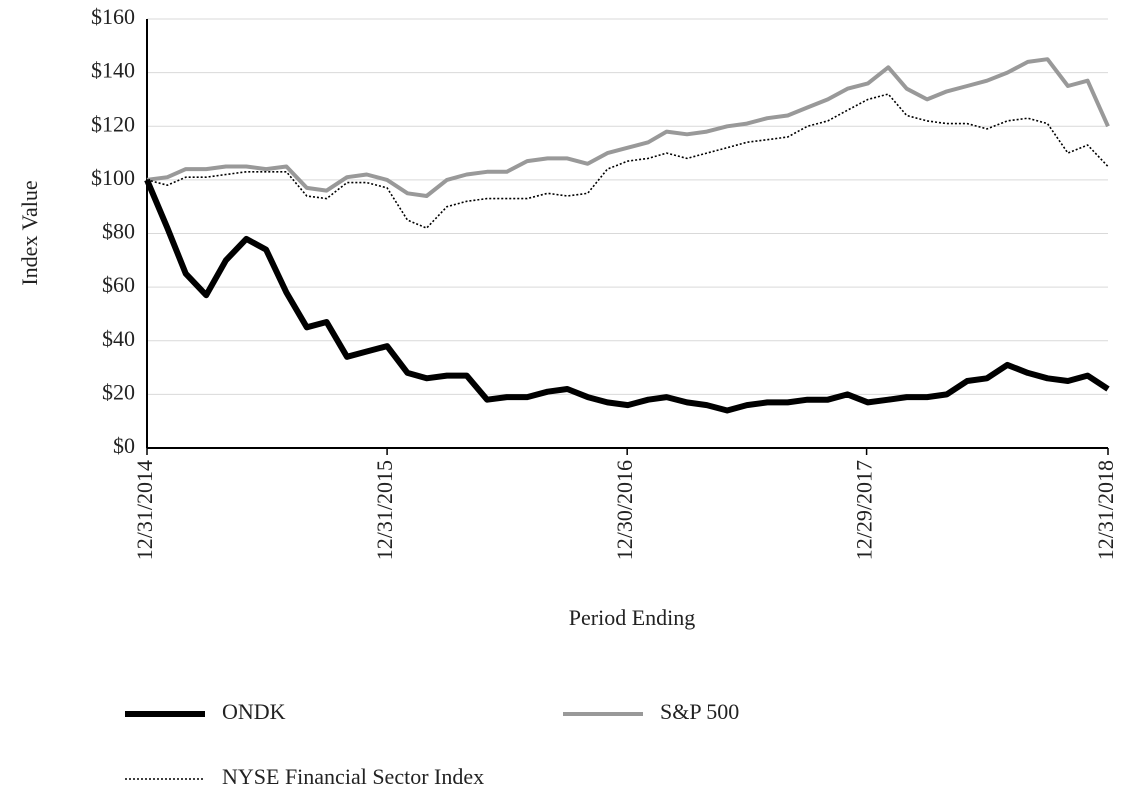  What do you see at coordinates (627, 161) in the screenshot?
I see `series-line` at bounding box center [627, 161].